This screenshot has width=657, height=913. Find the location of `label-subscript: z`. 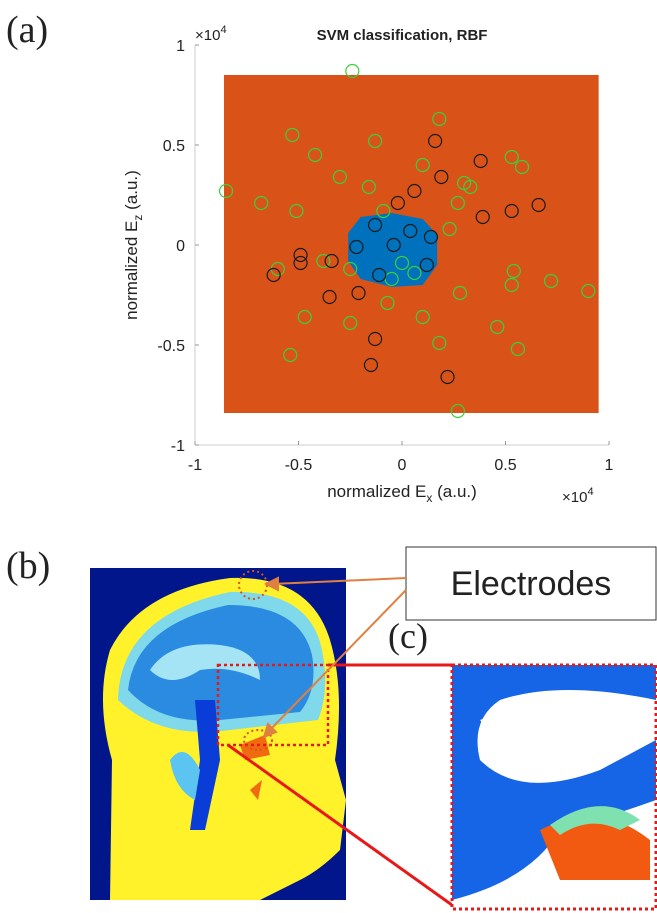

label-subscript: z is located at coordinates (138, 218).